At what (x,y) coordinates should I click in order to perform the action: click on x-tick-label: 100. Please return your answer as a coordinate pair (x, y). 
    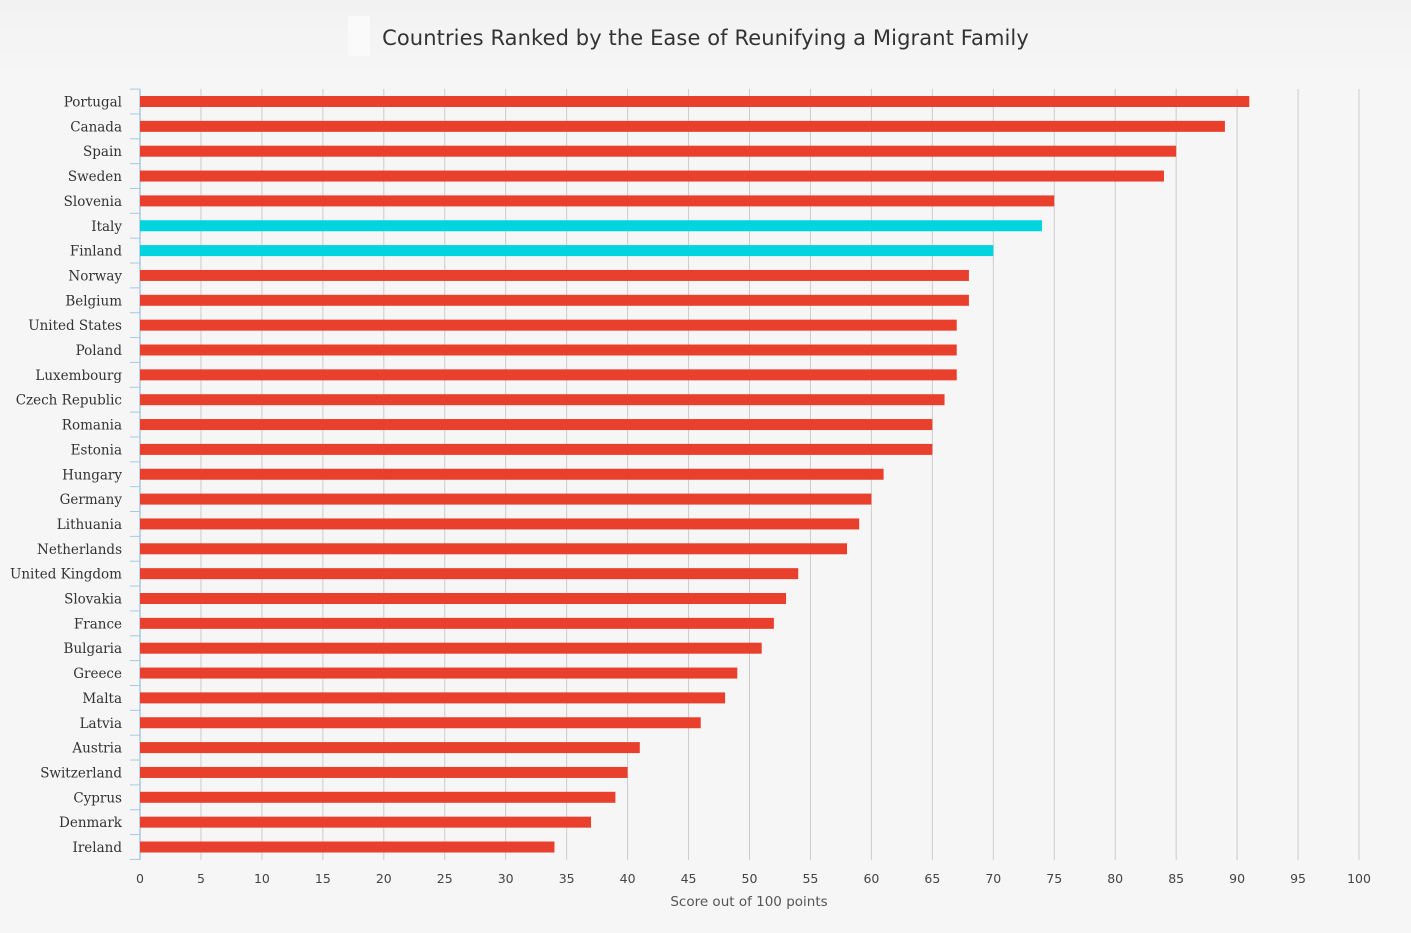
    Looking at the image, I should click on (1359, 878).